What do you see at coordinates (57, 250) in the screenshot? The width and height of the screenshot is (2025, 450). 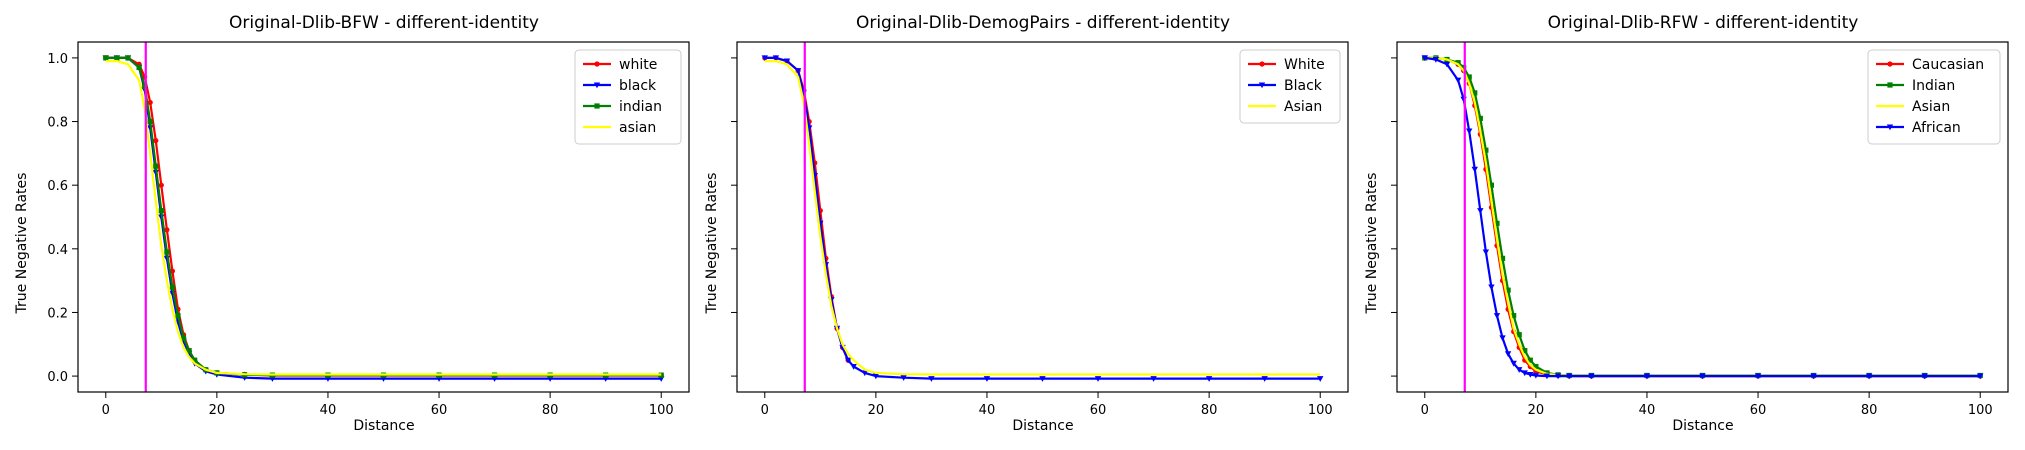 I see `y-tick-label: 0.4` at bounding box center [57, 250].